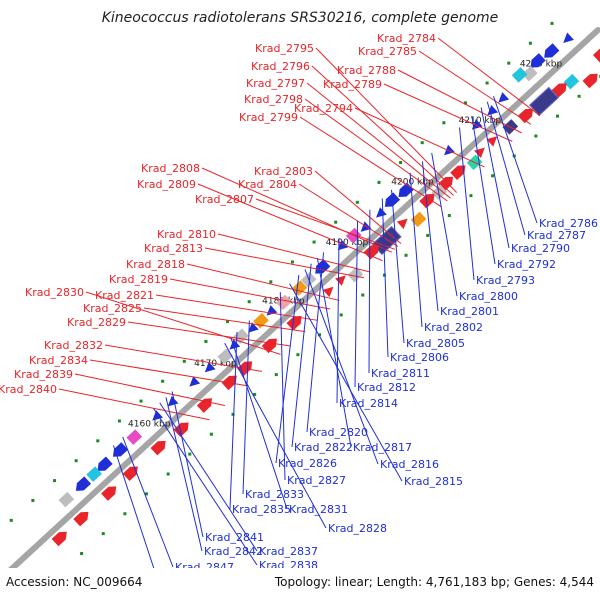 This screenshot has width=600, height=600. What do you see at coordinates (382, 447) in the screenshot?
I see `reverse-gene-label: Krad_2817` at bounding box center [382, 447].